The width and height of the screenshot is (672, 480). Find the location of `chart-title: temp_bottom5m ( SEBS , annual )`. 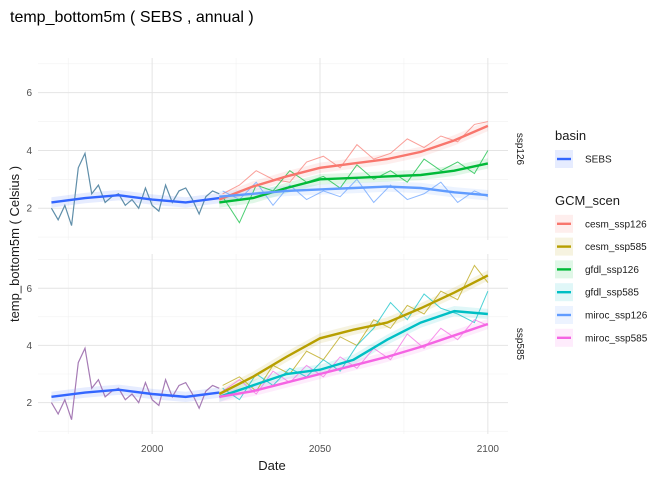

chart-title: temp_bottom5m ( SEBS , annual ) is located at coordinates (132, 17).